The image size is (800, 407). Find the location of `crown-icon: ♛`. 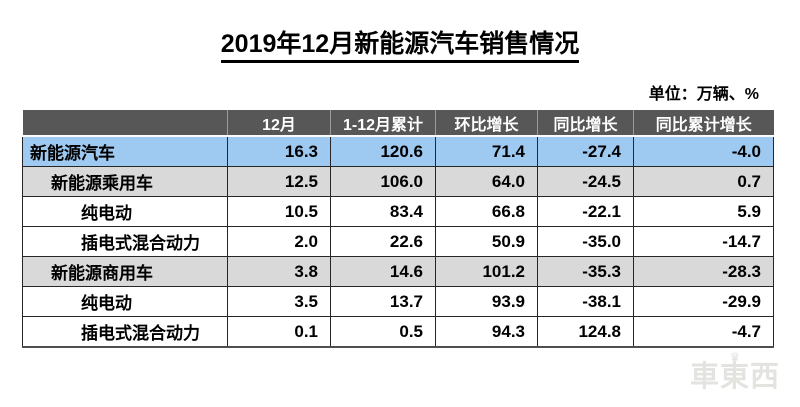

crown-icon: ♛ is located at coordinates (735, 357).